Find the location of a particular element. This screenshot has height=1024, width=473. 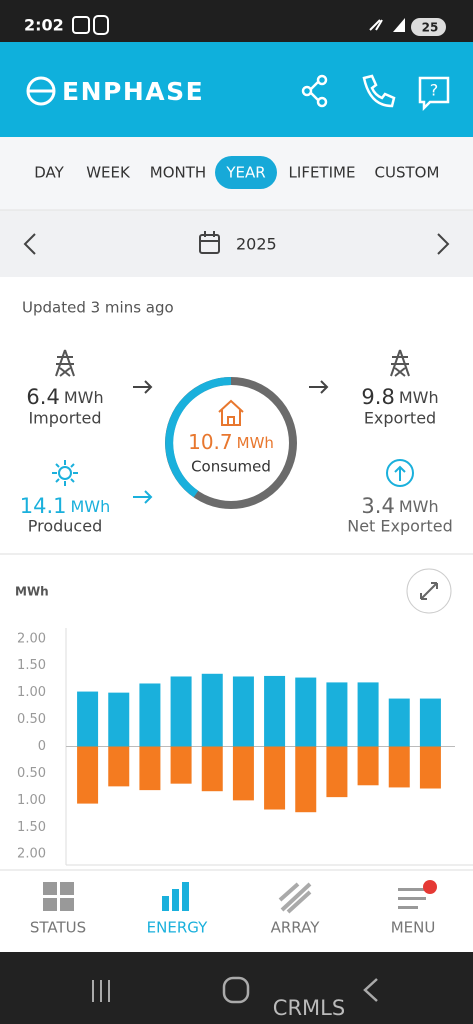

tab: CUSTOM is located at coordinates (407, 173).